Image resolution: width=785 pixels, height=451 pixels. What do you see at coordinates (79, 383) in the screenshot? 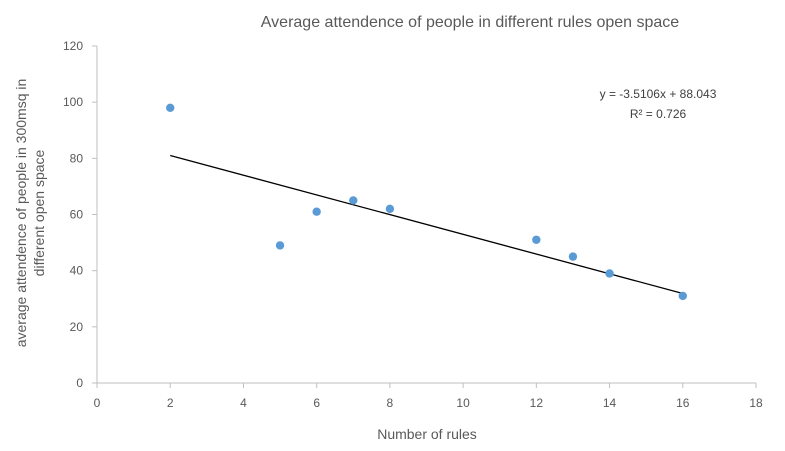
I see `y-tick-label: 0` at bounding box center [79, 383].